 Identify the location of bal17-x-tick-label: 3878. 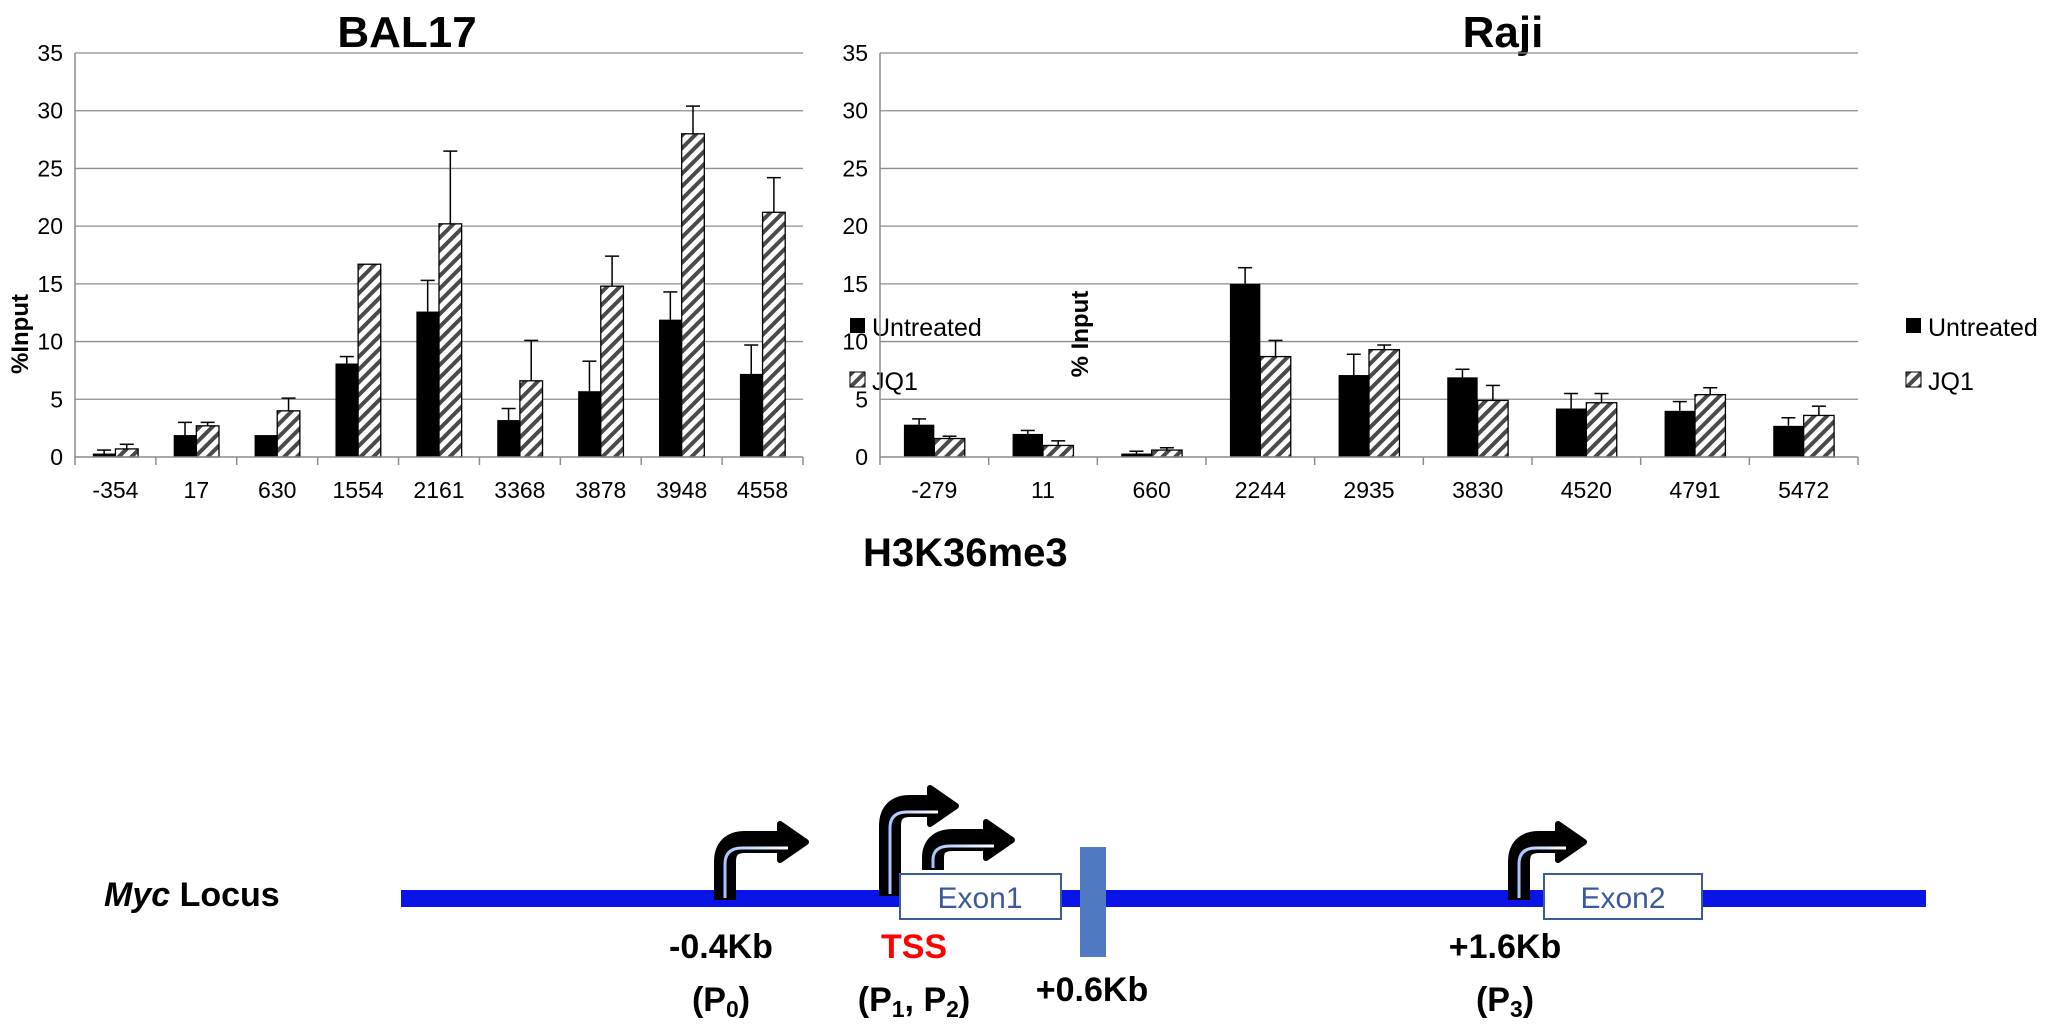
(600, 490).